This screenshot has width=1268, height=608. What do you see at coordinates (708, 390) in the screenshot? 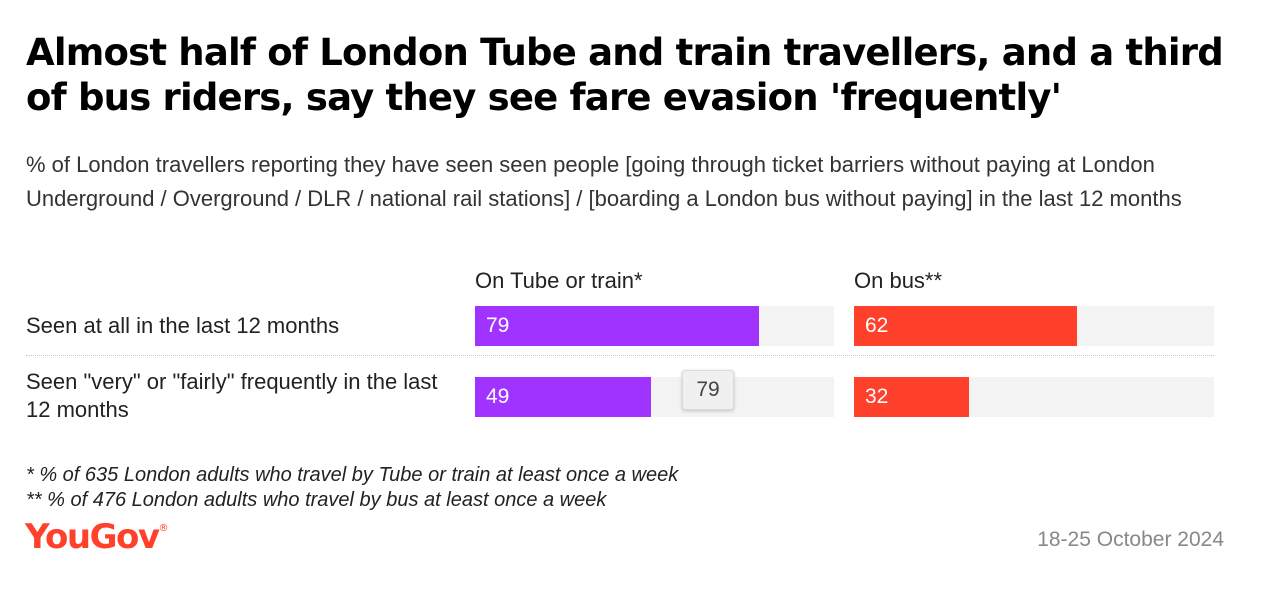
I see `hover-tooltip: 79` at bounding box center [708, 390].